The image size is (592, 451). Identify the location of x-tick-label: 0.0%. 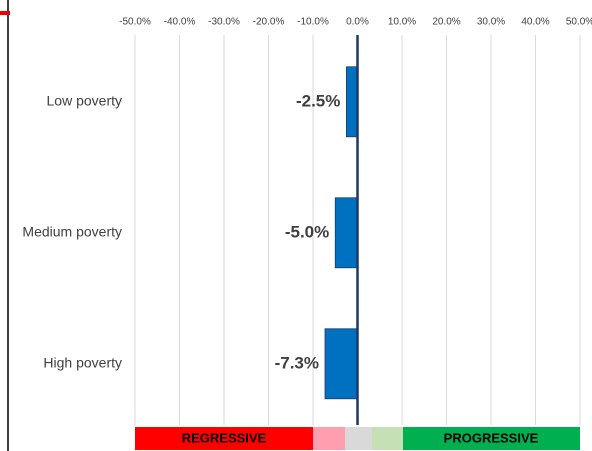
(357, 22).